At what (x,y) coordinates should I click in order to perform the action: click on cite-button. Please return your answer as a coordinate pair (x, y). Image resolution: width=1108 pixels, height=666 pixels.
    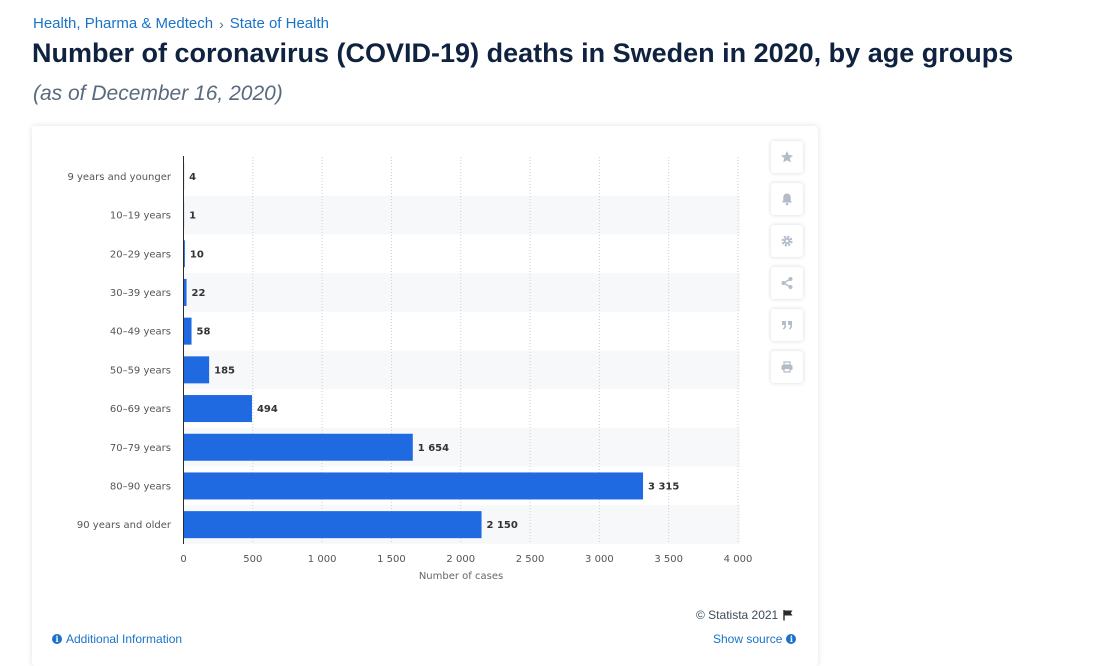
    Looking at the image, I should click on (787, 325).